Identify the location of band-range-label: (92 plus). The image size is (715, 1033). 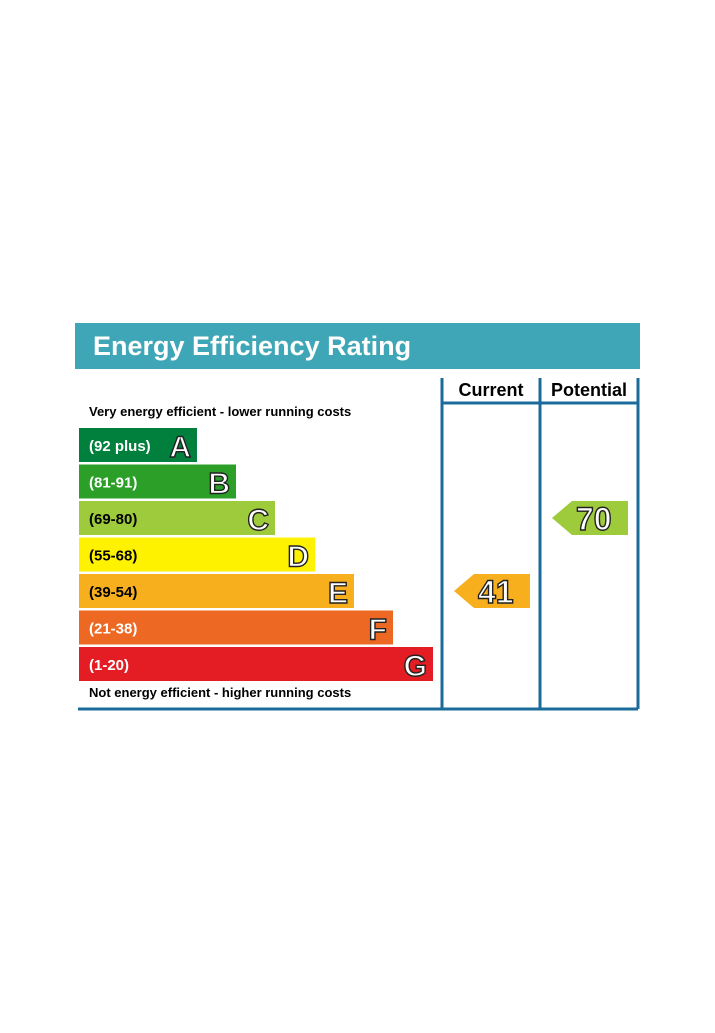
(120, 446).